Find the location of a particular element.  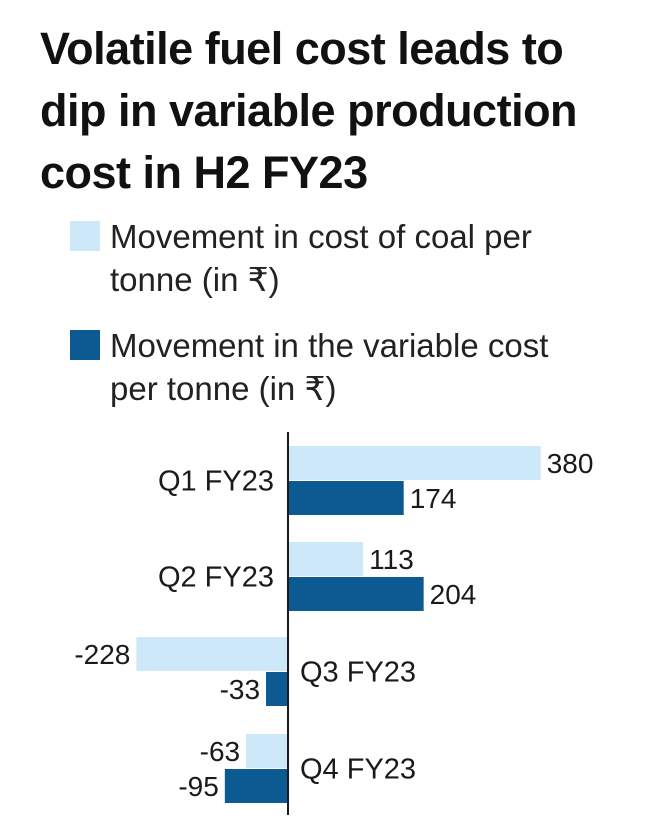

data-label: 113 is located at coordinates (391, 559).